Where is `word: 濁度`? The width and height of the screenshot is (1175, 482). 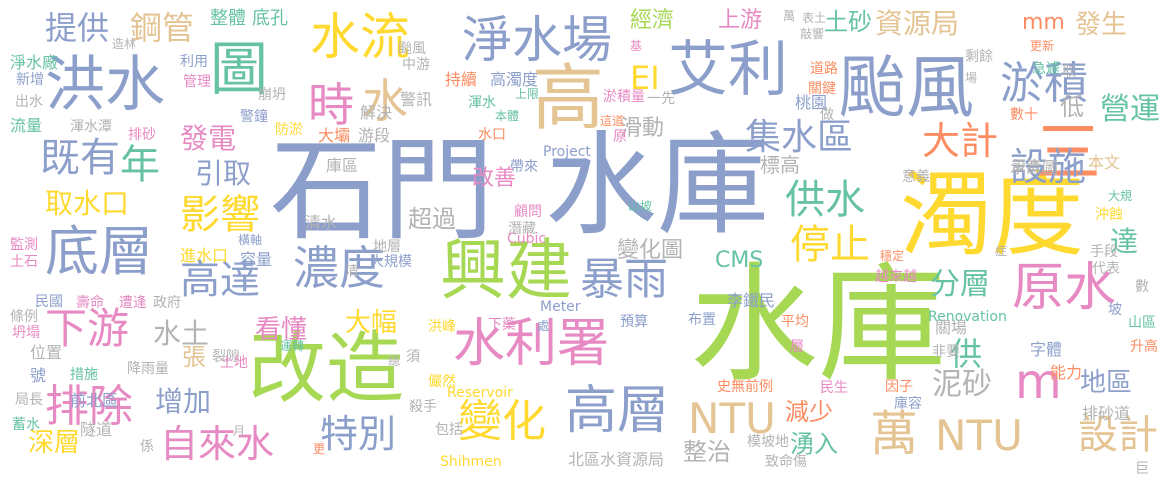
word: 濁度 is located at coordinates (992, 215).